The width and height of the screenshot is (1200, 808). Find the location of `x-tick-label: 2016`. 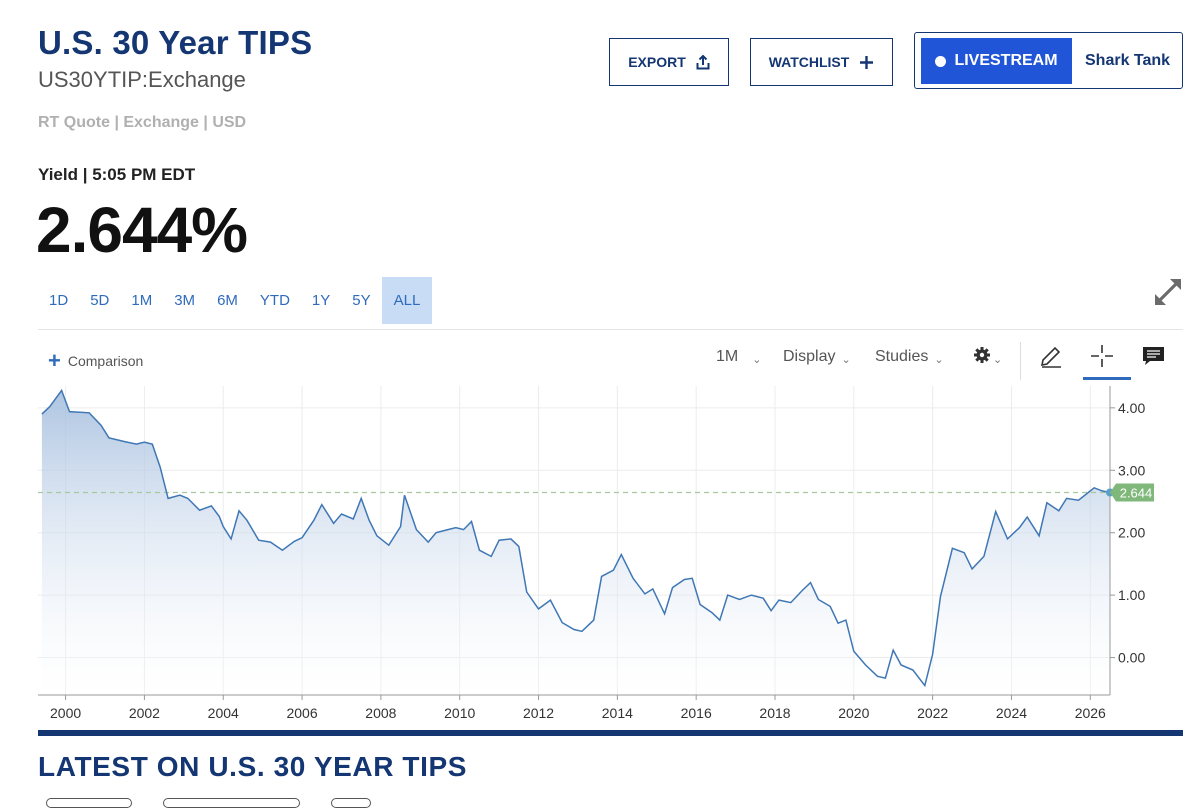

x-tick-label: 2016 is located at coordinates (696, 713).